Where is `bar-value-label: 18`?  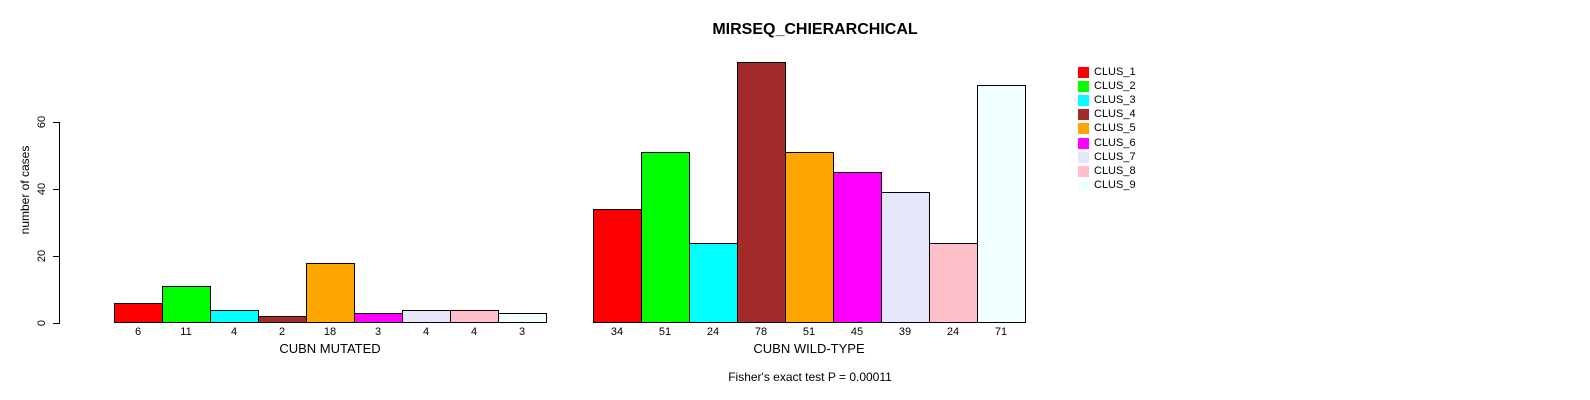
bar-value-label: 18 is located at coordinates (330, 332).